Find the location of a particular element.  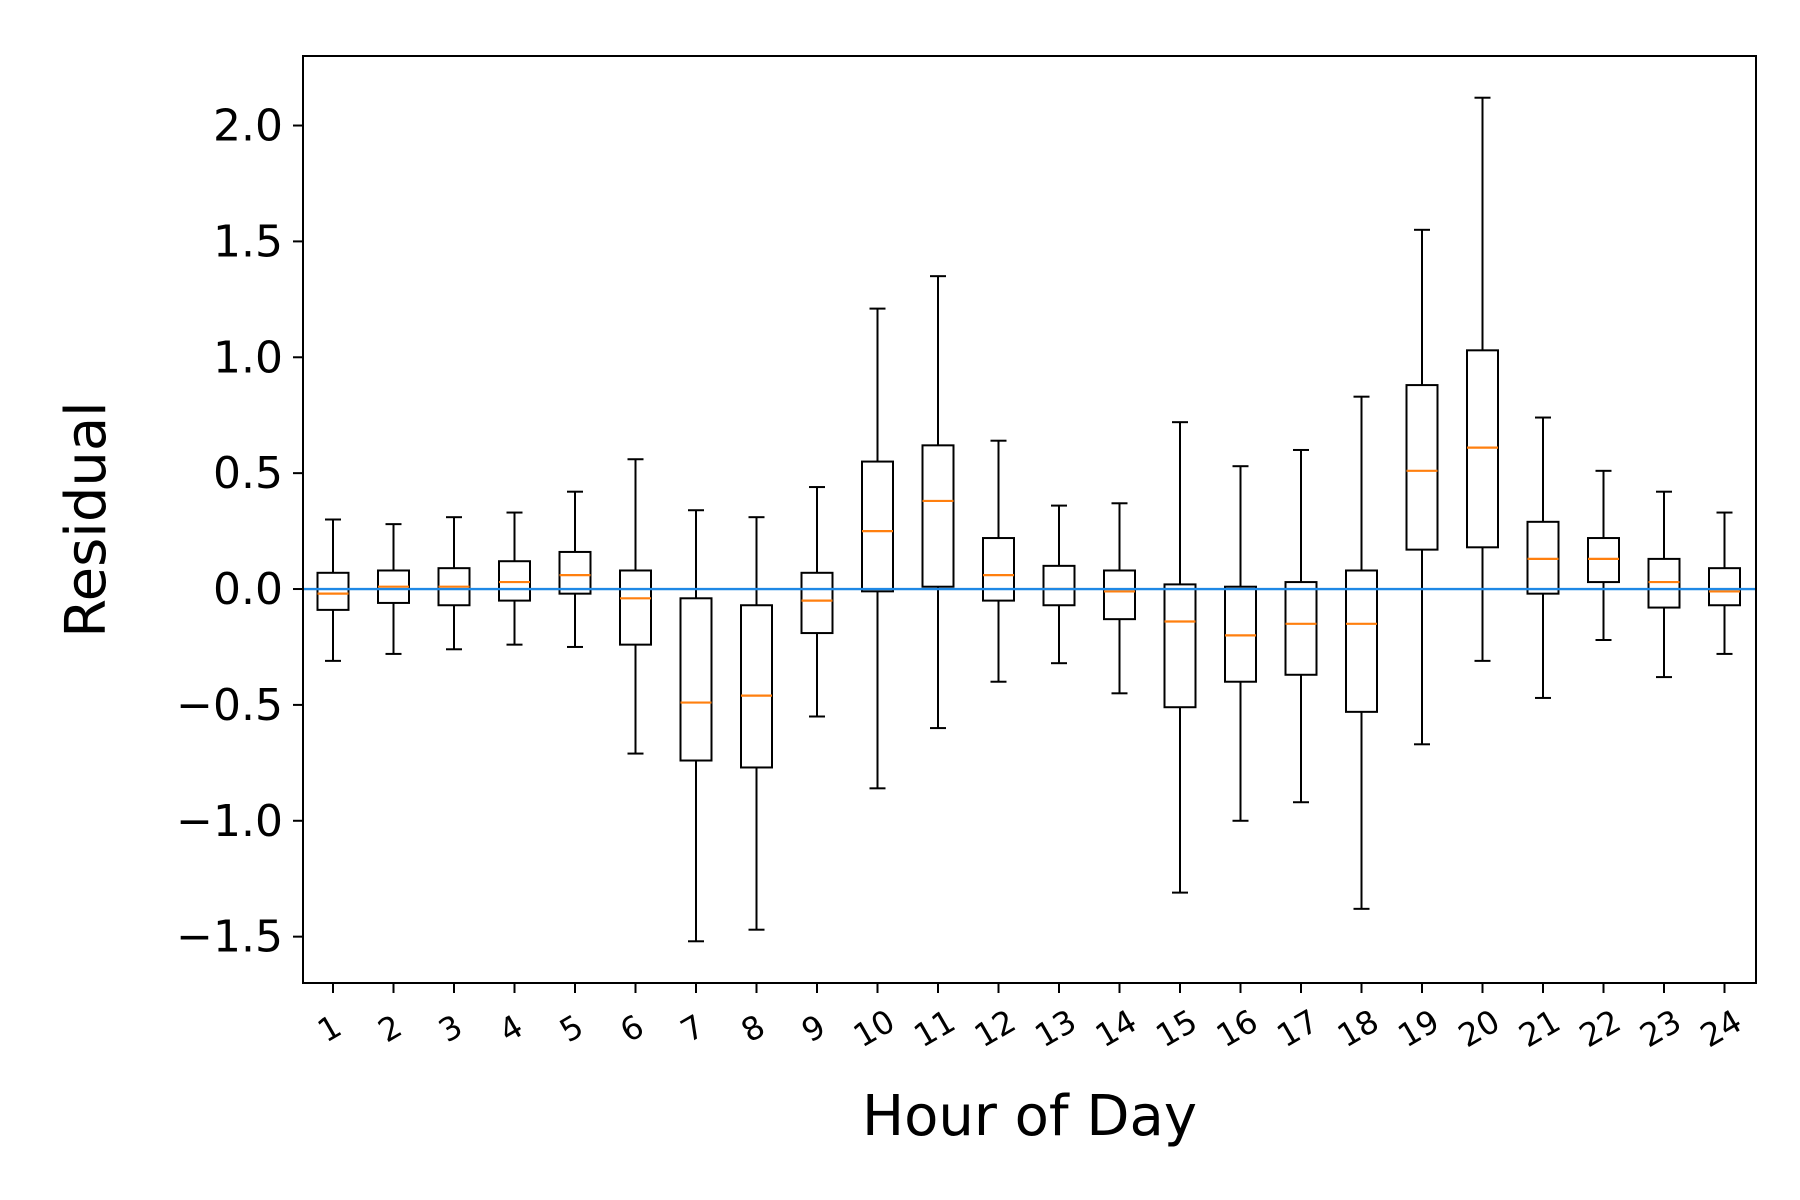

y-tick-label: −0.5 is located at coordinates (229, 705).